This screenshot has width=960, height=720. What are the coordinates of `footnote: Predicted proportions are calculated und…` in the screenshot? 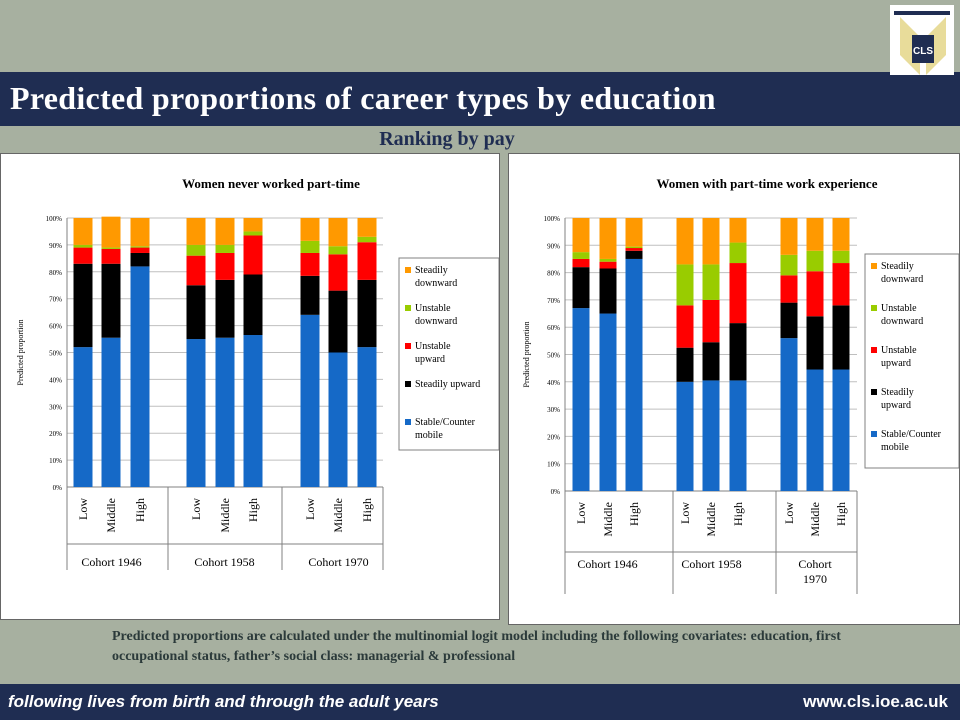 It's located at (476, 646).